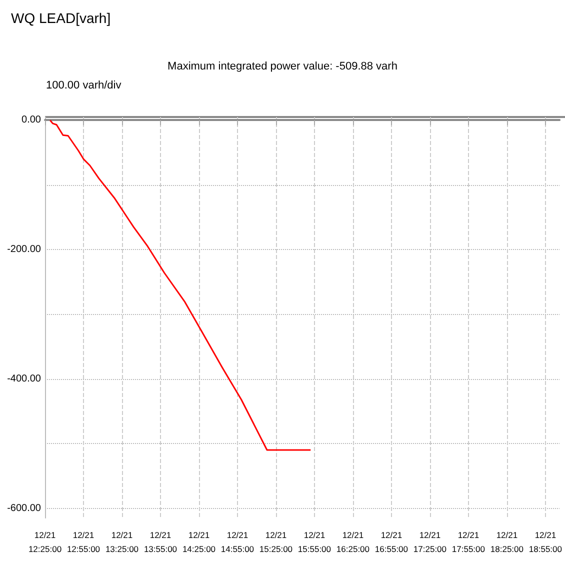  I want to click on text: 100.00 varh/div, so click(84, 86).